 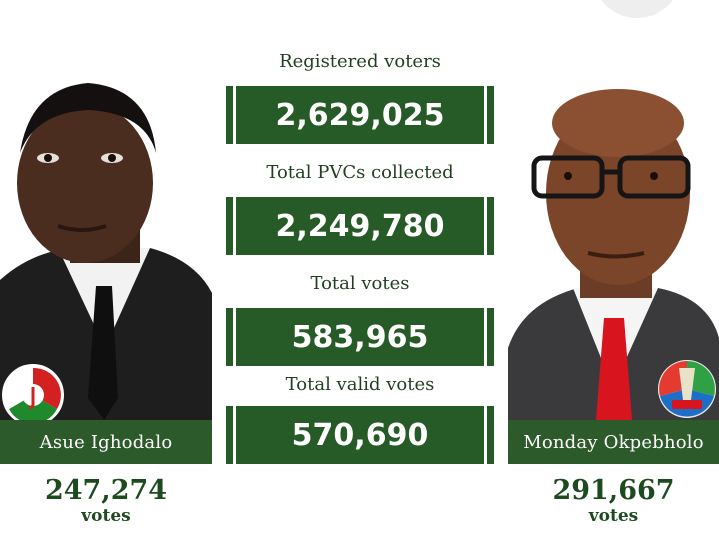 I want to click on total-valid-votes-value: 570,690, so click(x=360, y=435).